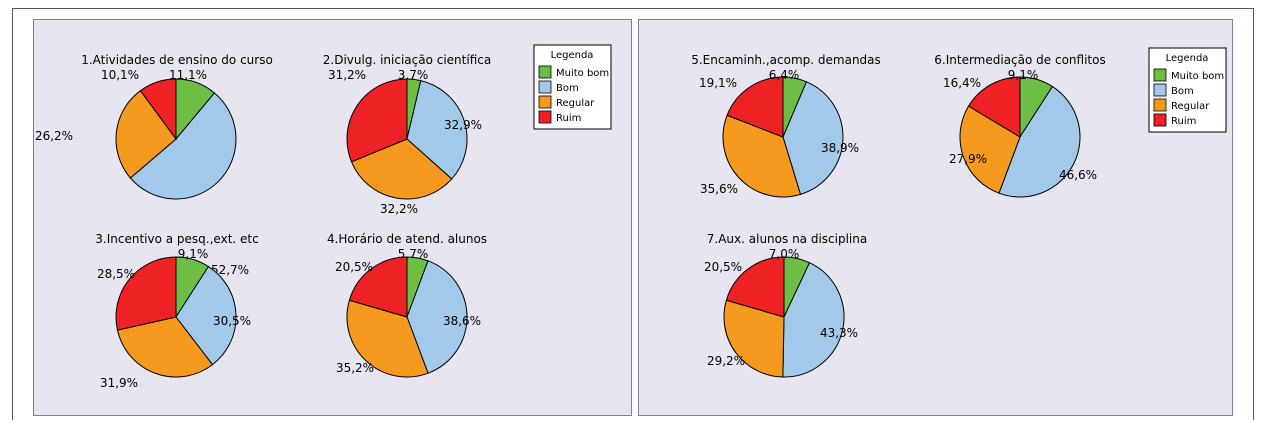 The width and height of the screenshot is (1264, 427). I want to click on data-label-muito-bom: 5,7%, so click(413, 254).